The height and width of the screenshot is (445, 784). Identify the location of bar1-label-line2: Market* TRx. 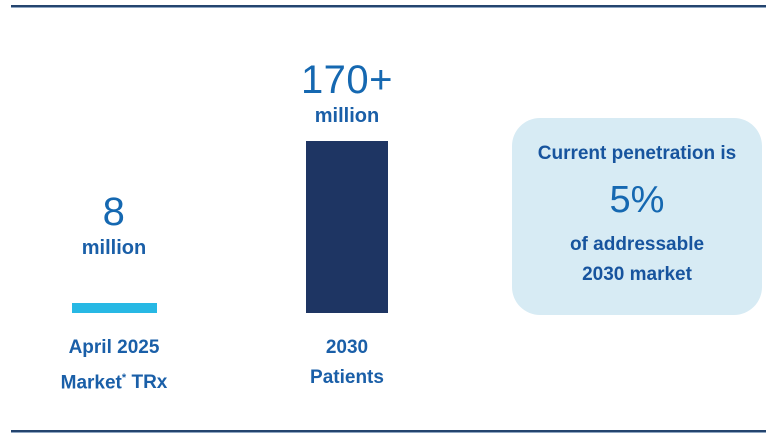
(114, 383).